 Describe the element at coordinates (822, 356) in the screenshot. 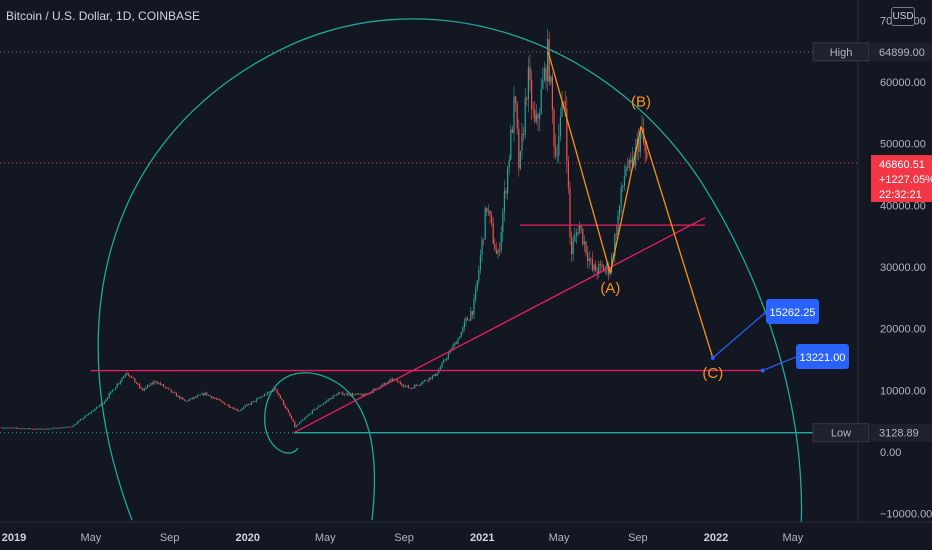

I see `target-box` at that location.